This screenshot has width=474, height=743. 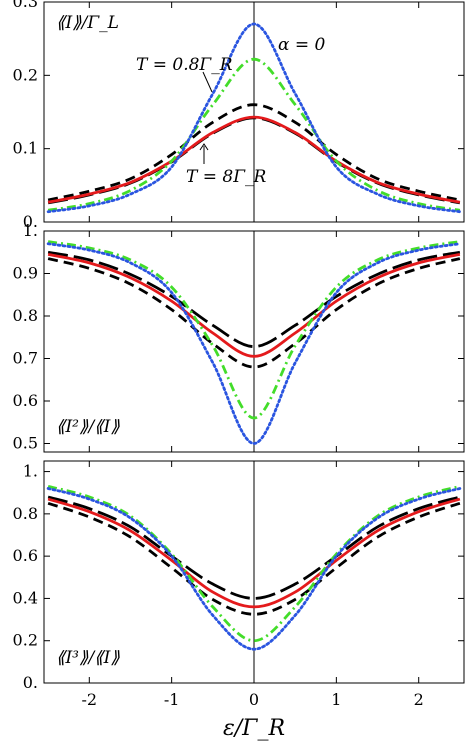 What do you see at coordinates (254, 547) in the screenshot?
I see `series-long-dashed` at bounding box center [254, 547].